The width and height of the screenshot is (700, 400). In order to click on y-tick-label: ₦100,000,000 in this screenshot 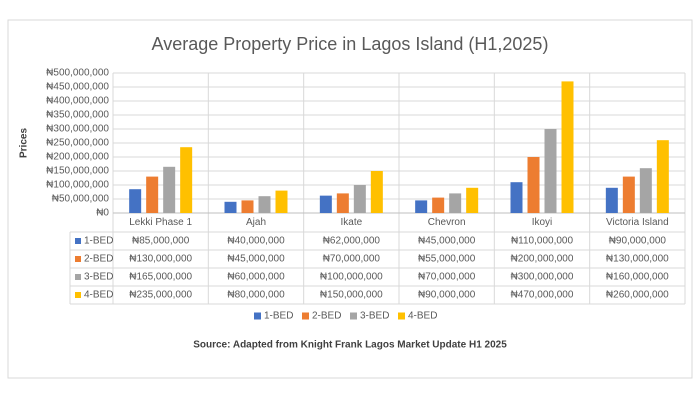, I will do `click(77, 185)`.